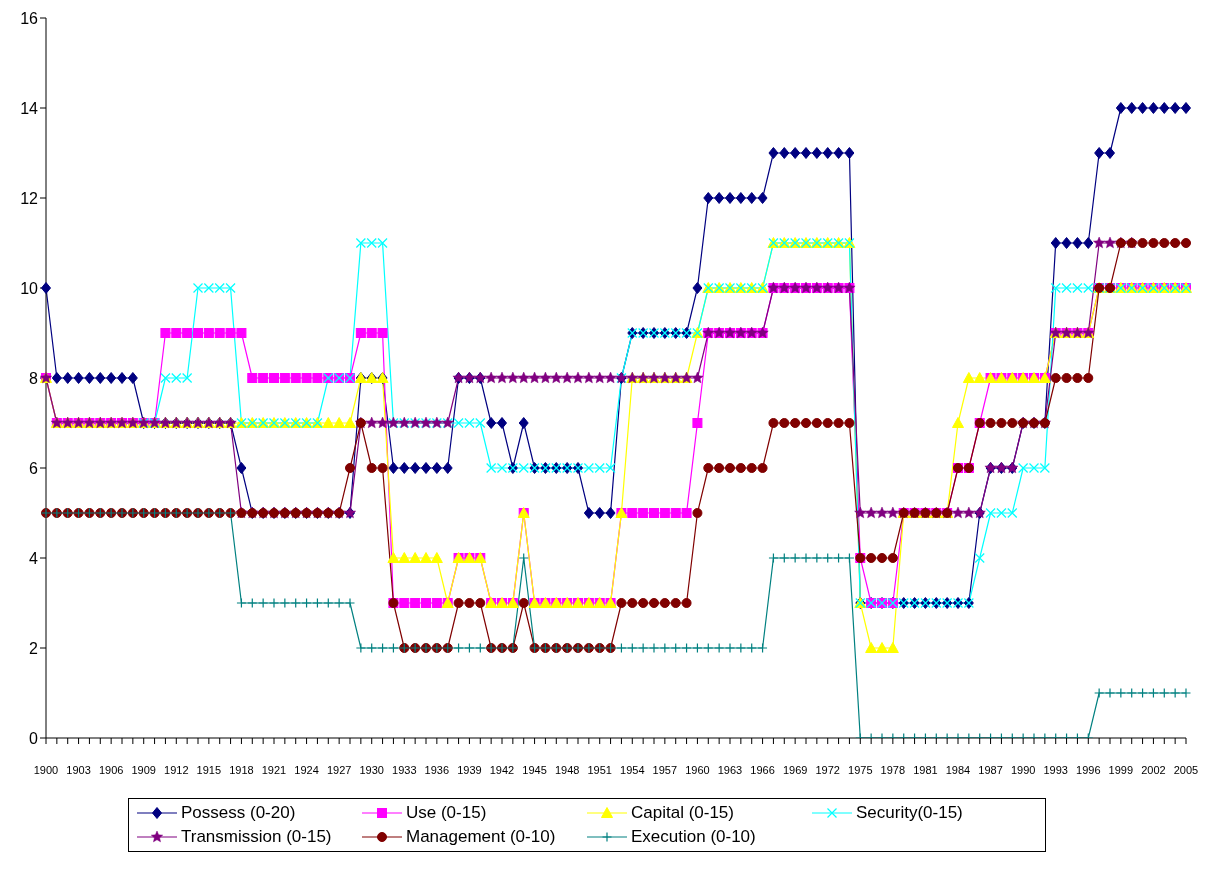 This screenshot has width=1217, height=886. I want to click on x-tick-label: 1900, so click(46, 769).